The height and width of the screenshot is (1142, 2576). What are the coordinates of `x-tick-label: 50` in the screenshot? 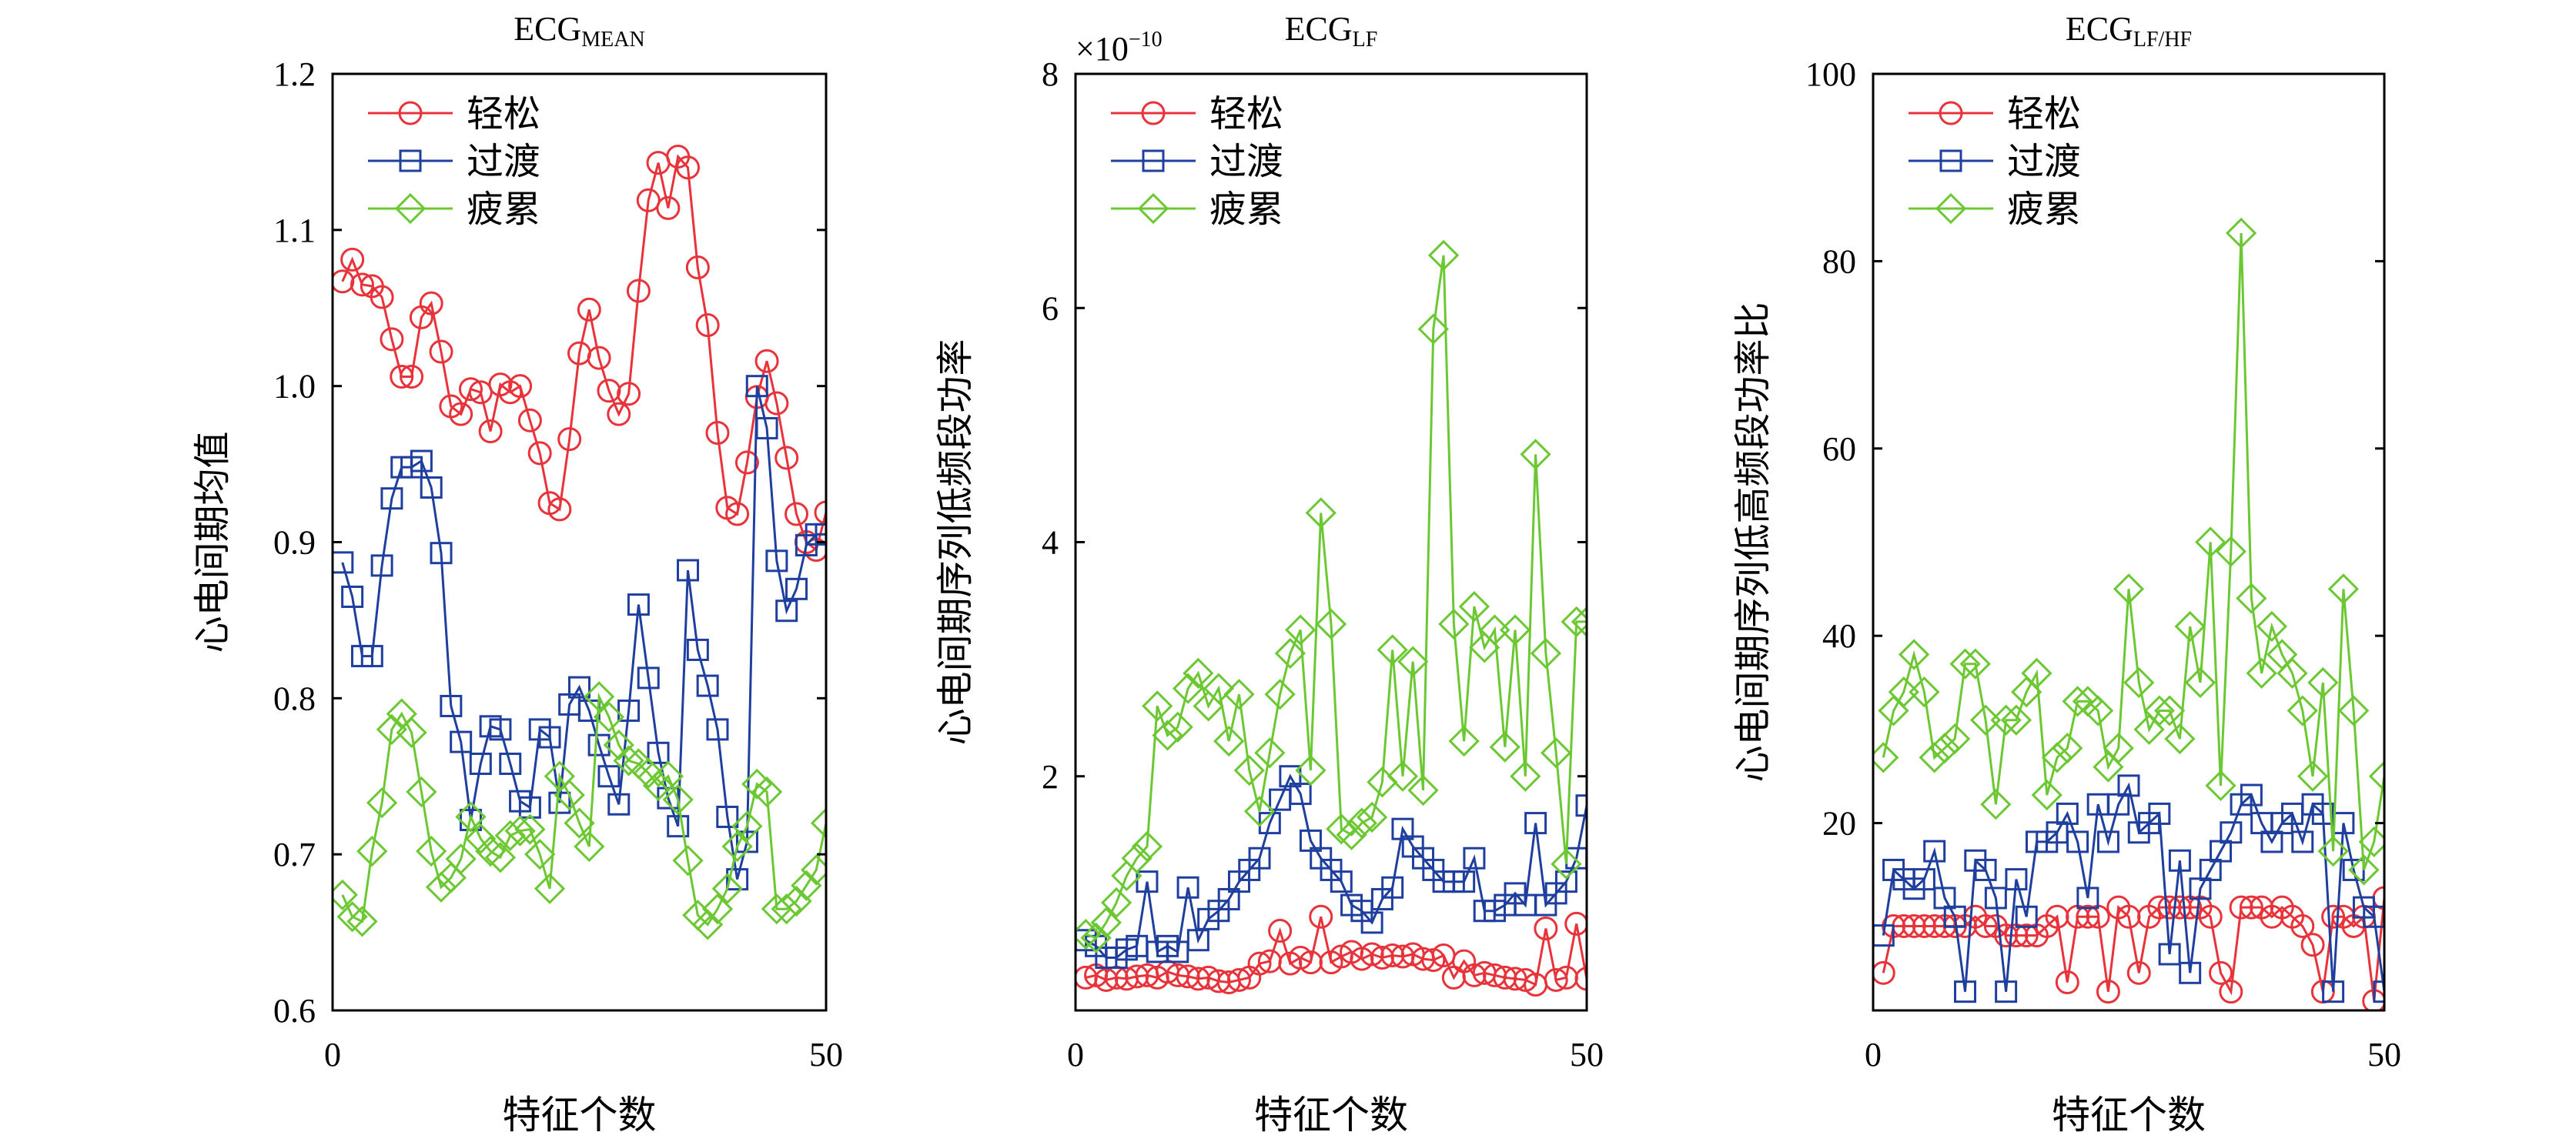 It's located at (826, 1055).